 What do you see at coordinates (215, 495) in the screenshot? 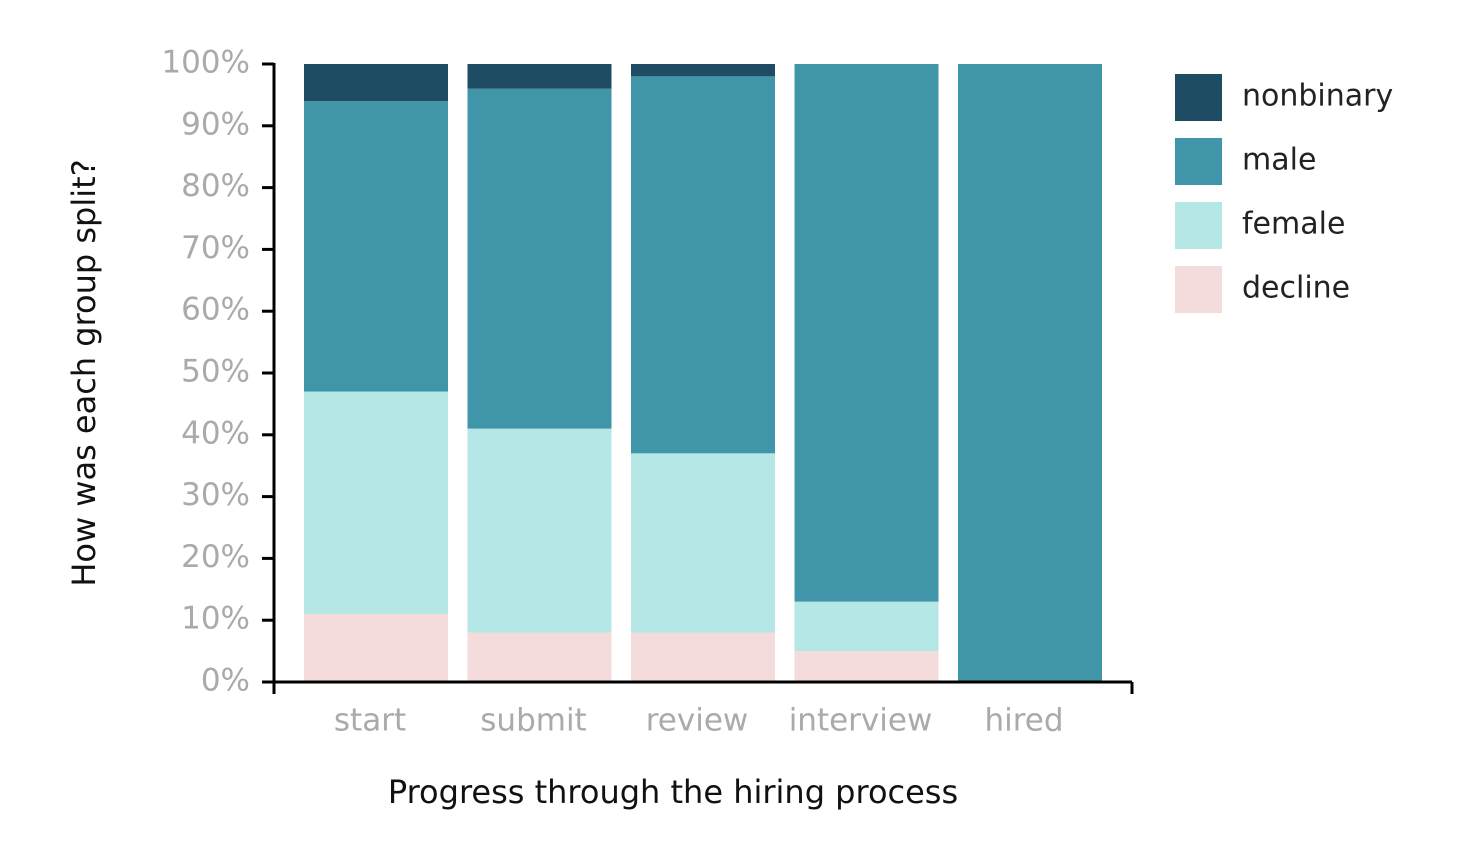
I see `y-tick-label: 30%` at bounding box center [215, 495].